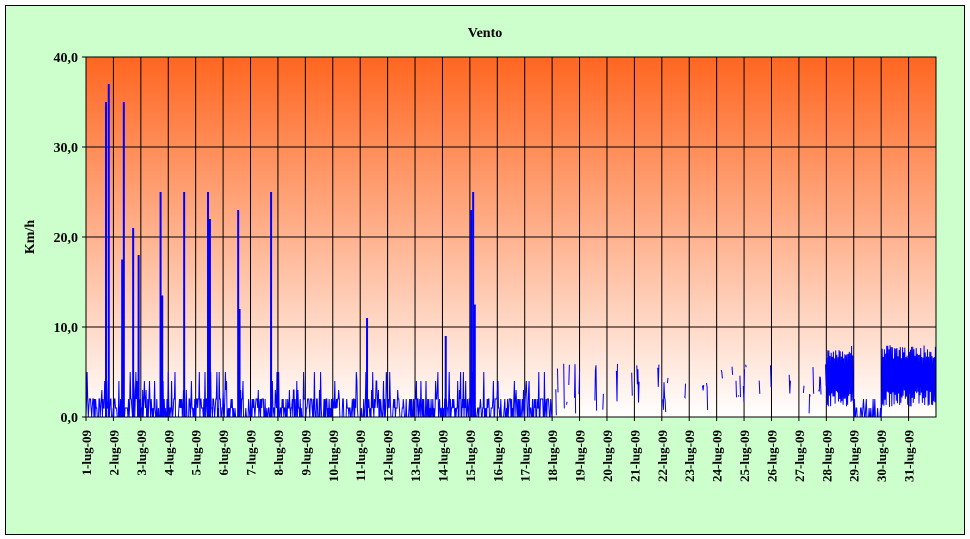 The width and height of the screenshot is (970, 539). What do you see at coordinates (442, 456) in the screenshot?
I see `x-tick-label: 14-lug-09` at bounding box center [442, 456].